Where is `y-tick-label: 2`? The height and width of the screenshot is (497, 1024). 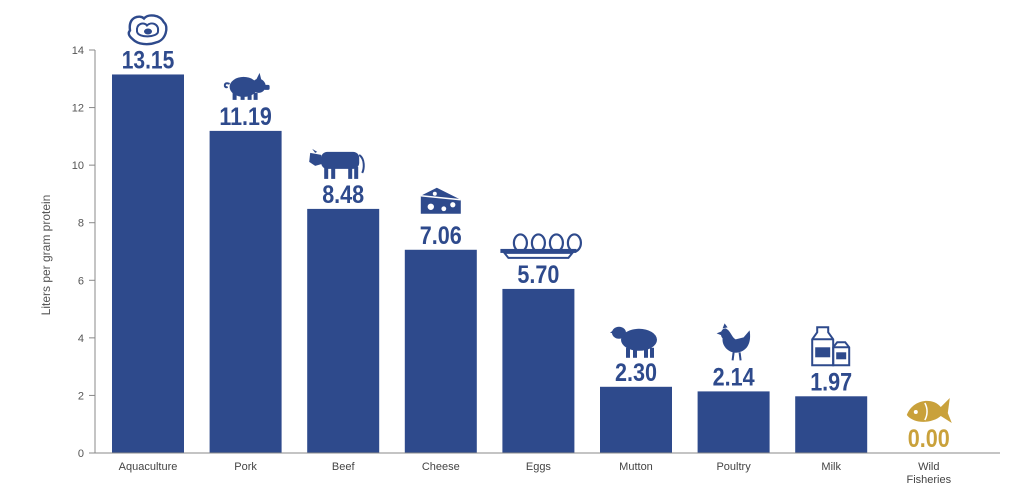 y-tick-label: 2 is located at coordinates (81, 396).